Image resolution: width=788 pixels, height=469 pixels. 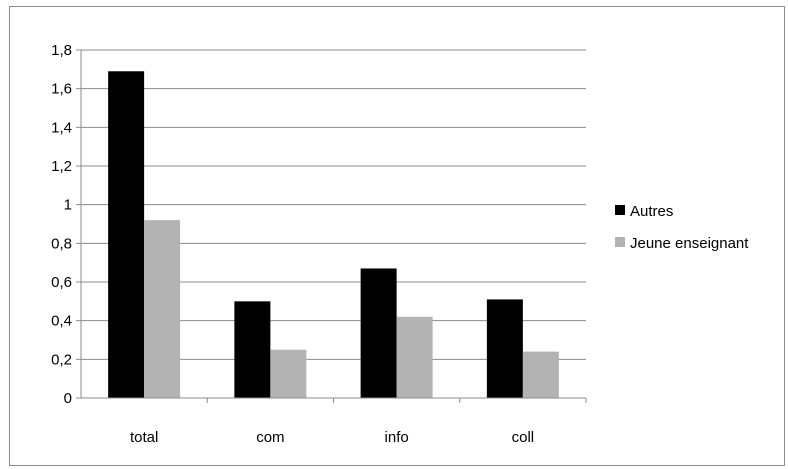 I want to click on legend-label: Autres, so click(x=651, y=211).